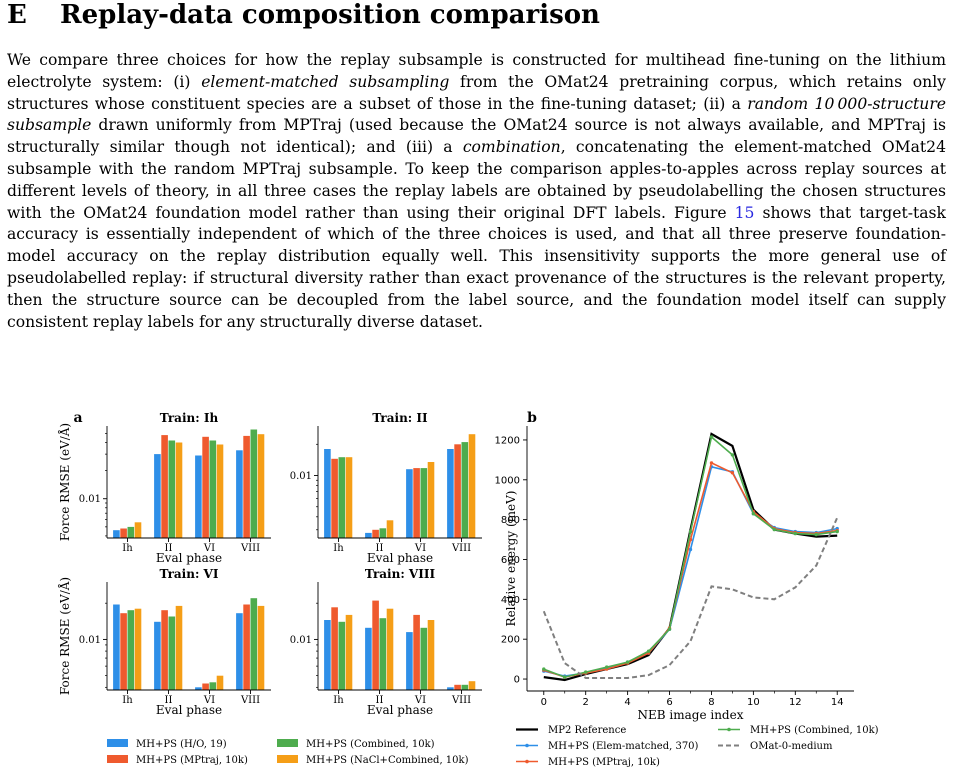 The height and width of the screenshot is (777, 953). I want to click on y-axis-label: Relative energy (meV), so click(511, 559).